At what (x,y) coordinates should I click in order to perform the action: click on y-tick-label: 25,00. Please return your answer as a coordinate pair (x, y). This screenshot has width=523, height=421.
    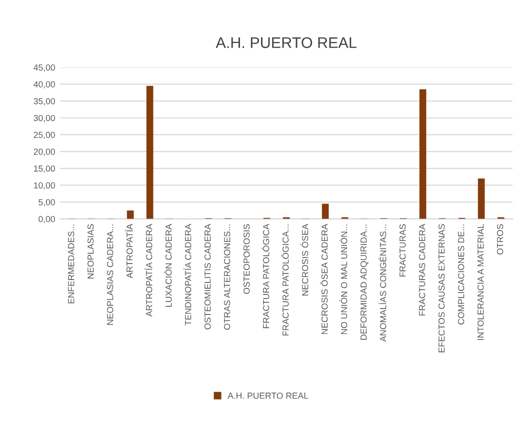
    Looking at the image, I should click on (44, 136).